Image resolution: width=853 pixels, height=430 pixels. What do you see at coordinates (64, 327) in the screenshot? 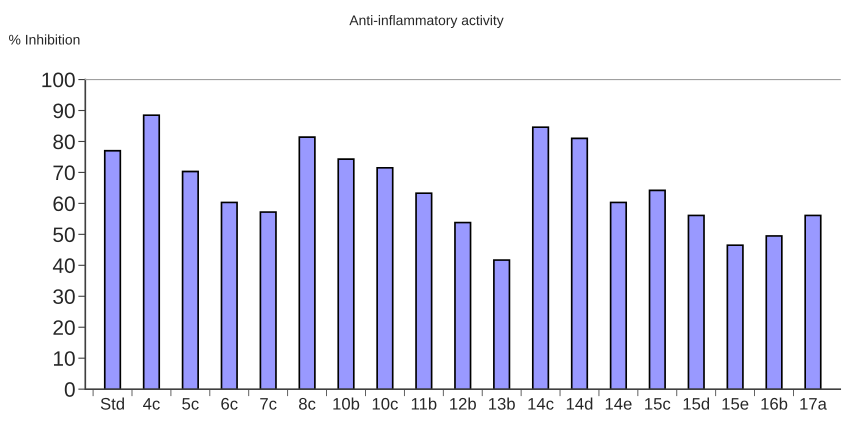
I see `y-tick-label: 20` at bounding box center [64, 327].